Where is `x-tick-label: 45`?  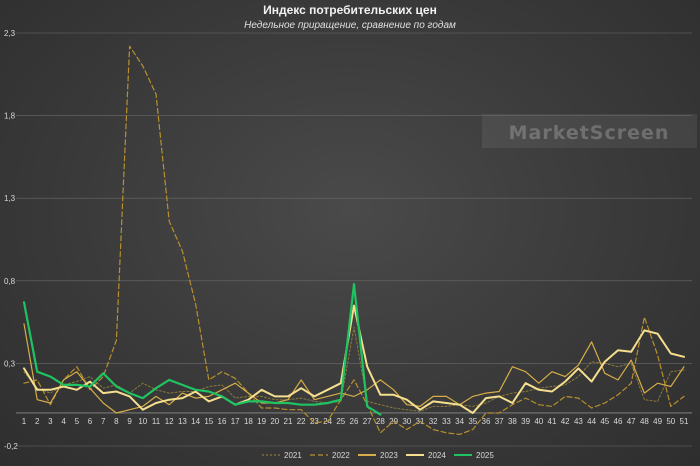
x-tick-label: 45 is located at coordinates (604, 421).